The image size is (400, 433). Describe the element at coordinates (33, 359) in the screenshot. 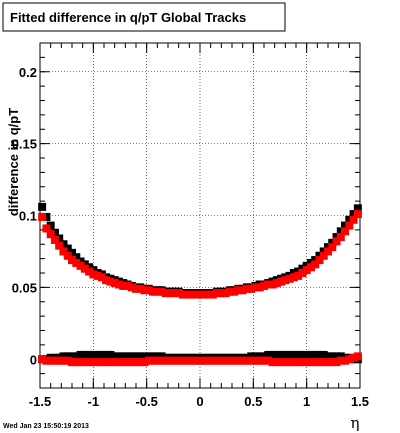

I see `y-tick-label: 0` at that location.